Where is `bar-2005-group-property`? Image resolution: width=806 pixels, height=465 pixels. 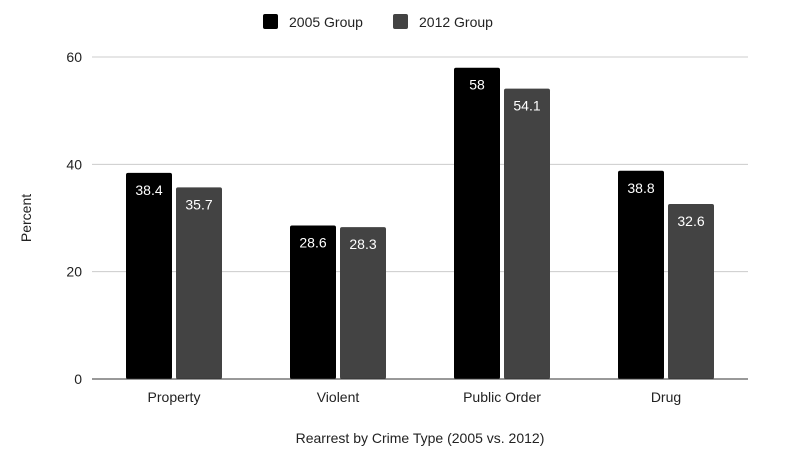
bar-2005-group-property is located at coordinates (149, 275).